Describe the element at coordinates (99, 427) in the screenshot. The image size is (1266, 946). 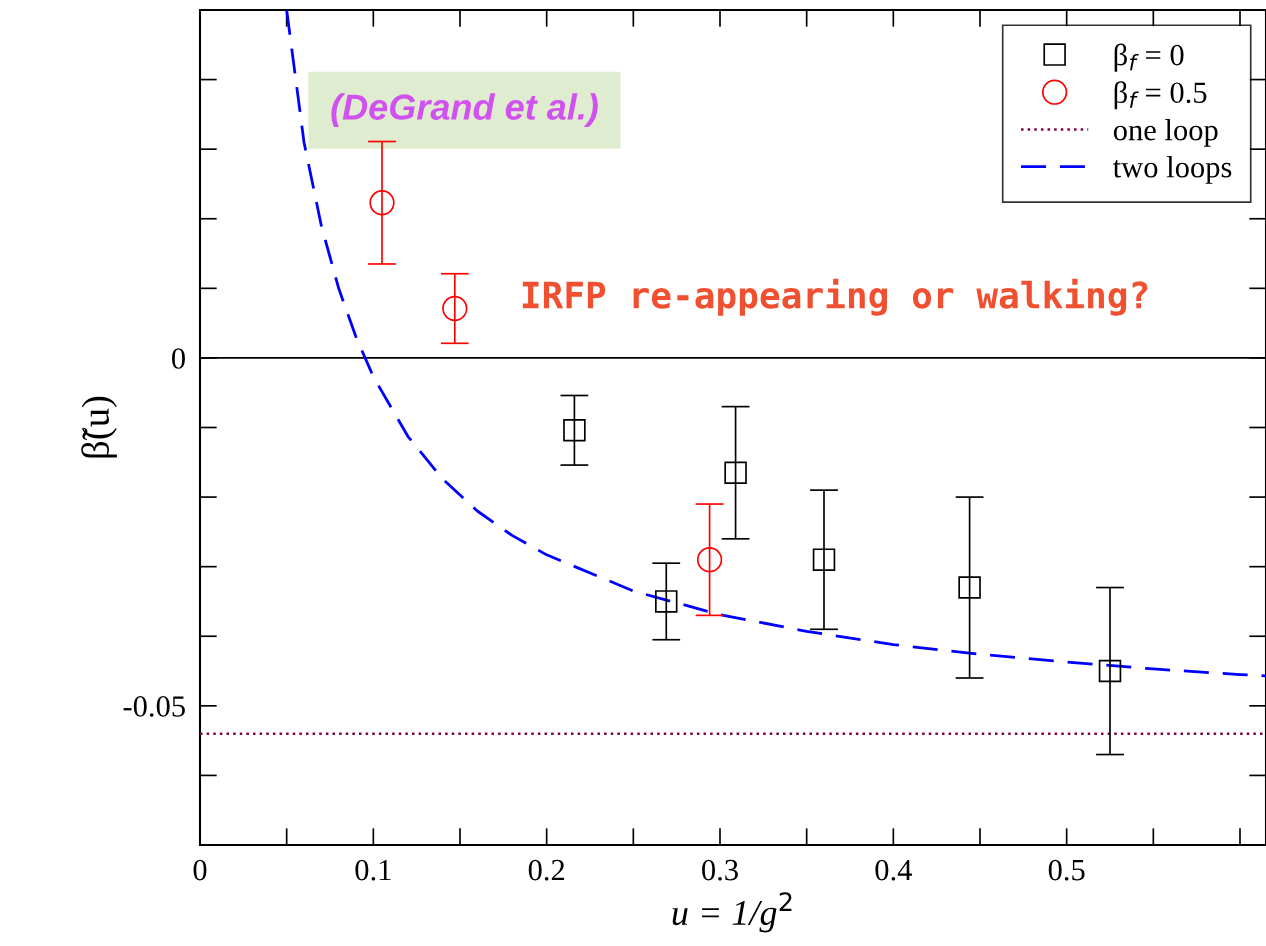
I see `y-axis-title: β̃(u)` at that location.